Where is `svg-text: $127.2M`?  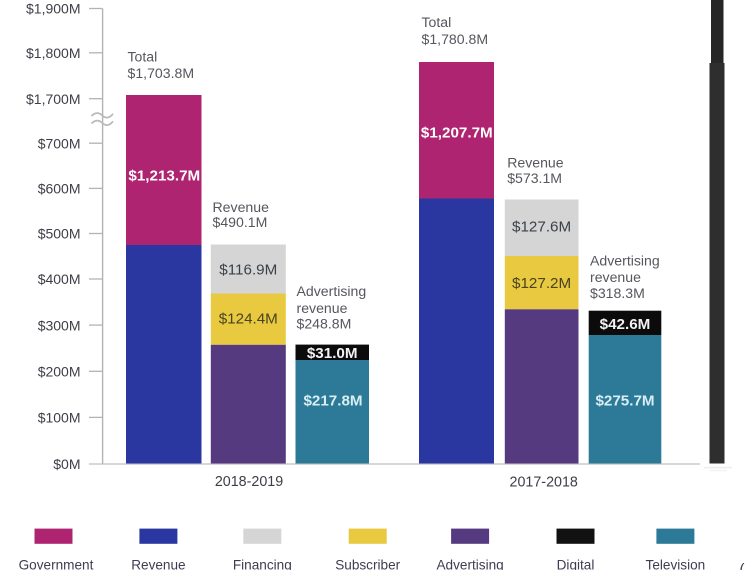
svg-text: $127.2M is located at coordinates (541, 283).